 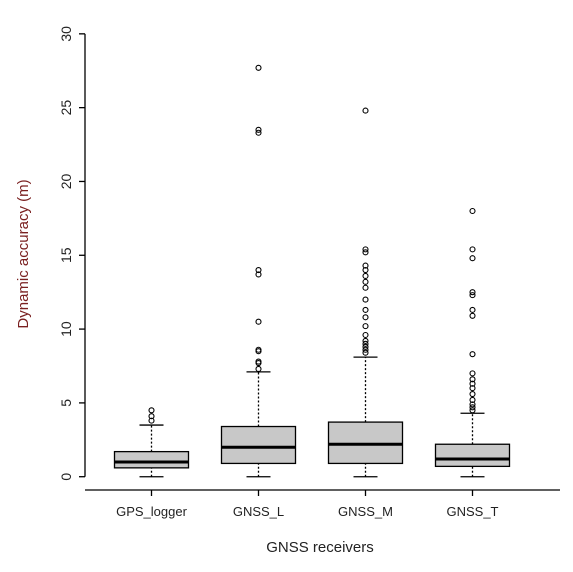 I want to click on y-tick-label: 30, so click(x=66, y=34).